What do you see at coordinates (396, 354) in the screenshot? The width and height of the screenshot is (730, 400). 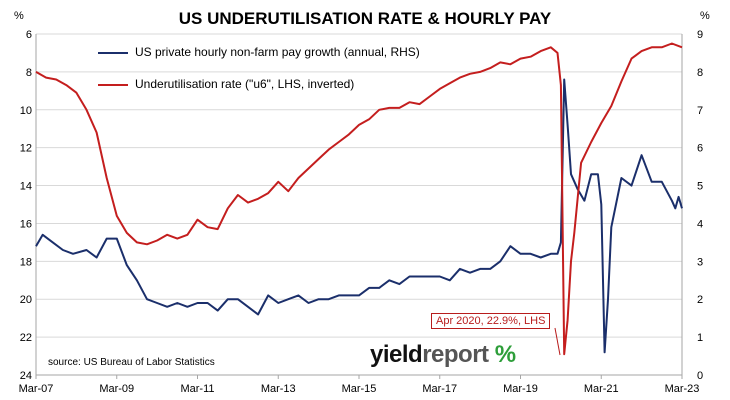 I see `brand-part-1: yield` at bounding box center [396, 354].